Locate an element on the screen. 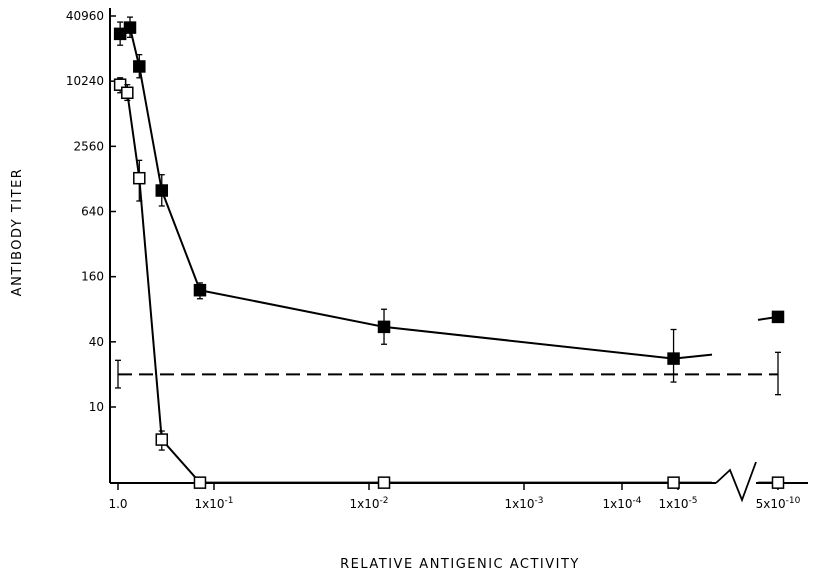  y-tick-label: 10240 is located at coordinates (85, 81).